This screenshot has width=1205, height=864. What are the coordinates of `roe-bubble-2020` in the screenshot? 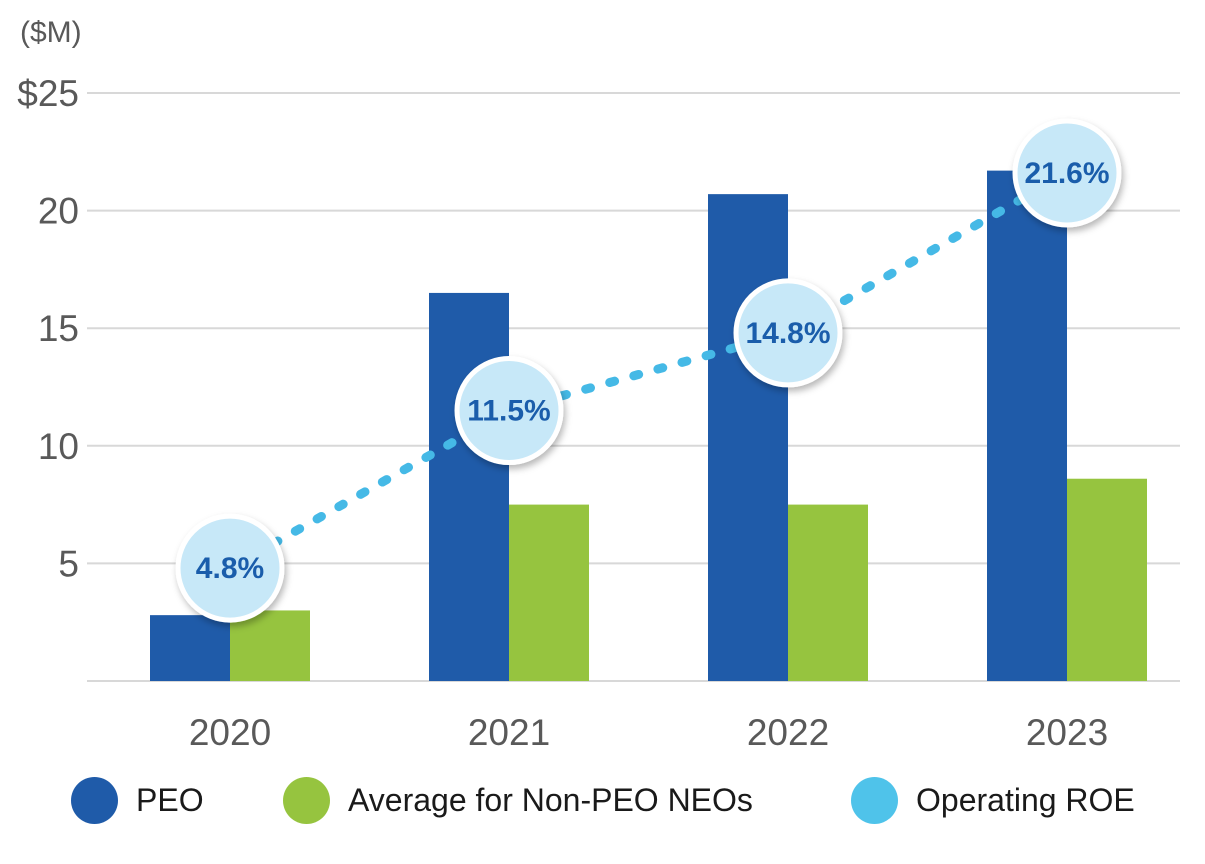 It's located at (230, 568).